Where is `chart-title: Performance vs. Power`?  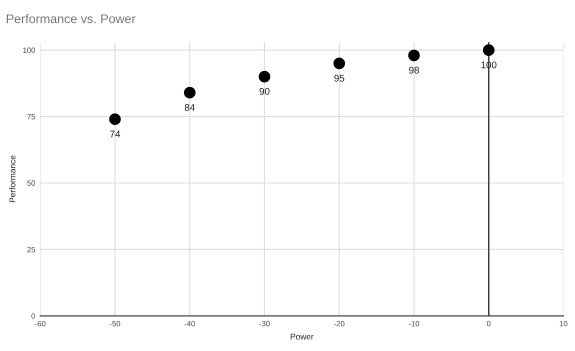
chart-title: Performance vs. Power is located at coordinates (71, 19).